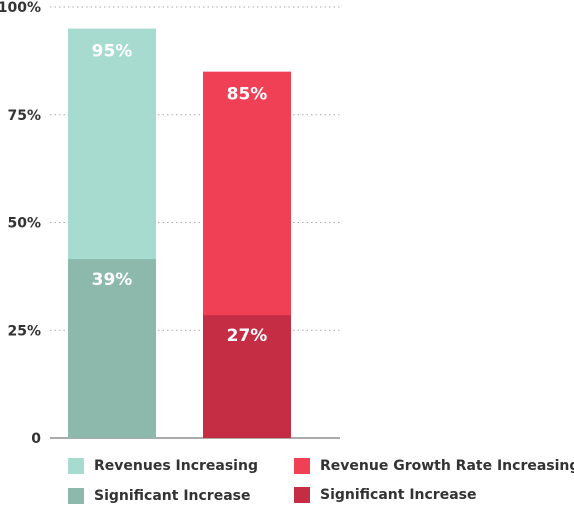 This screenshot has width=574, height=507. What do you see at coordinates (24, 116) in the screenshot?
I see `y-tick-label: 75%` at bounding box center [24, 116].